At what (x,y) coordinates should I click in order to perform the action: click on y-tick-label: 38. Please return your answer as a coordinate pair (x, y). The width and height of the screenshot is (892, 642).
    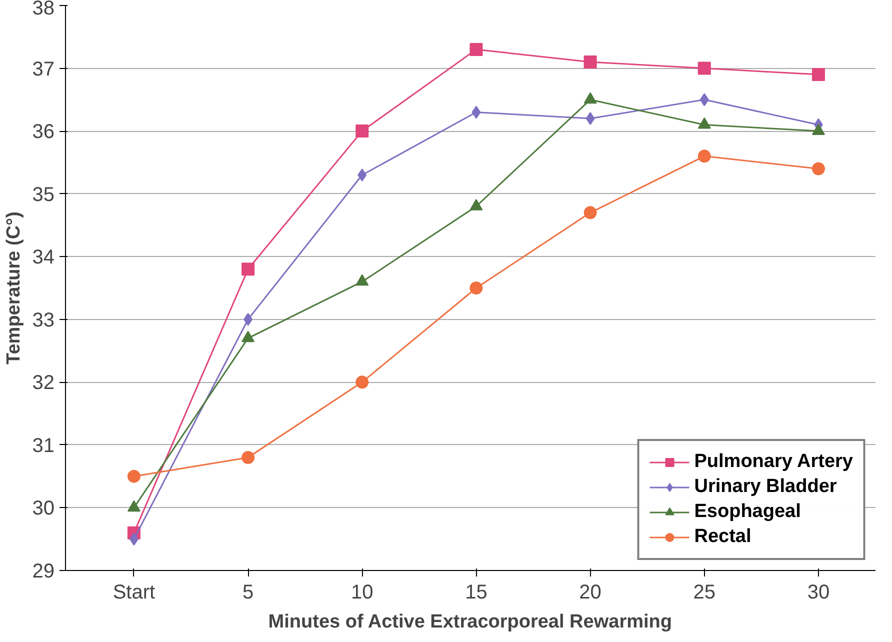
    Looking at the image, I should click on (43, 10).